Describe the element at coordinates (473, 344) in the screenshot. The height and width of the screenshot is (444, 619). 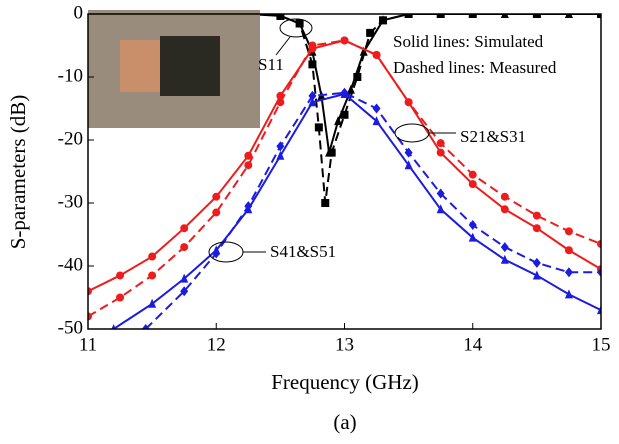
I see `x-tick-label: 14` at that location.